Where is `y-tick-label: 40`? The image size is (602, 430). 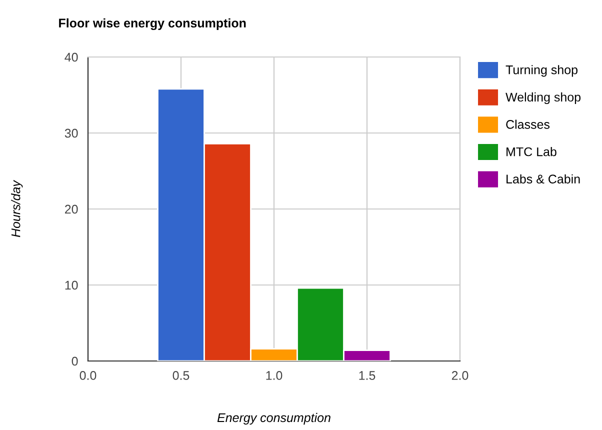 y-tick-label: 40 is located at coordinates (71, 57).